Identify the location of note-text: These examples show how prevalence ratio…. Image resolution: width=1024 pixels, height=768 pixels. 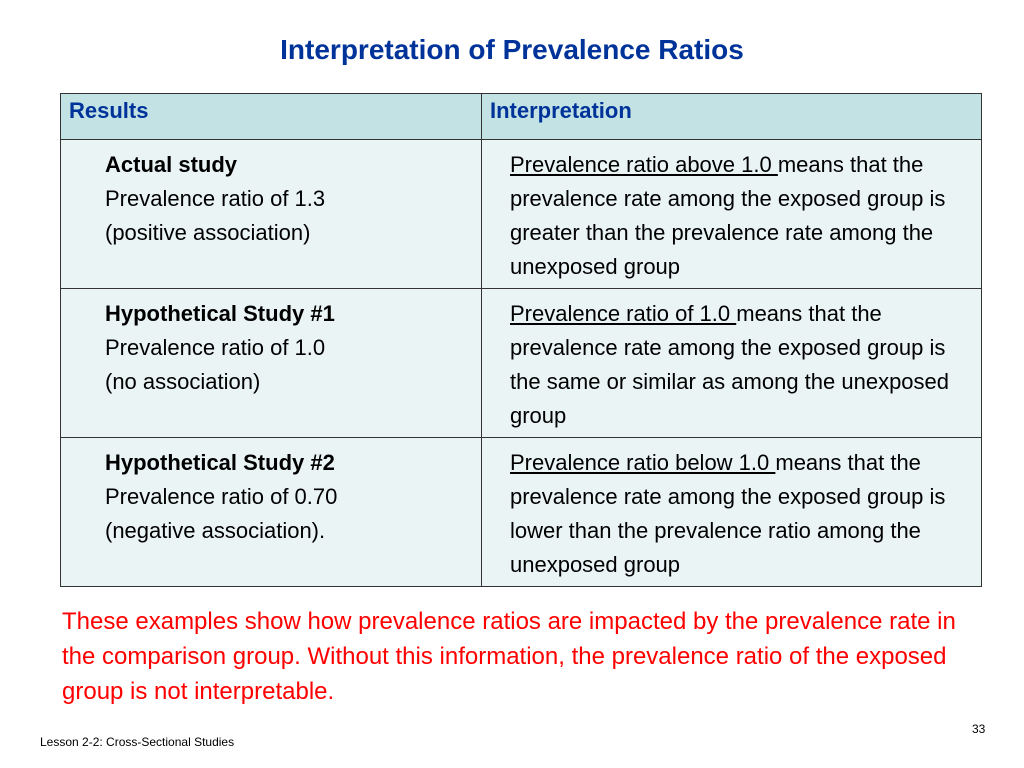
(509, 656).